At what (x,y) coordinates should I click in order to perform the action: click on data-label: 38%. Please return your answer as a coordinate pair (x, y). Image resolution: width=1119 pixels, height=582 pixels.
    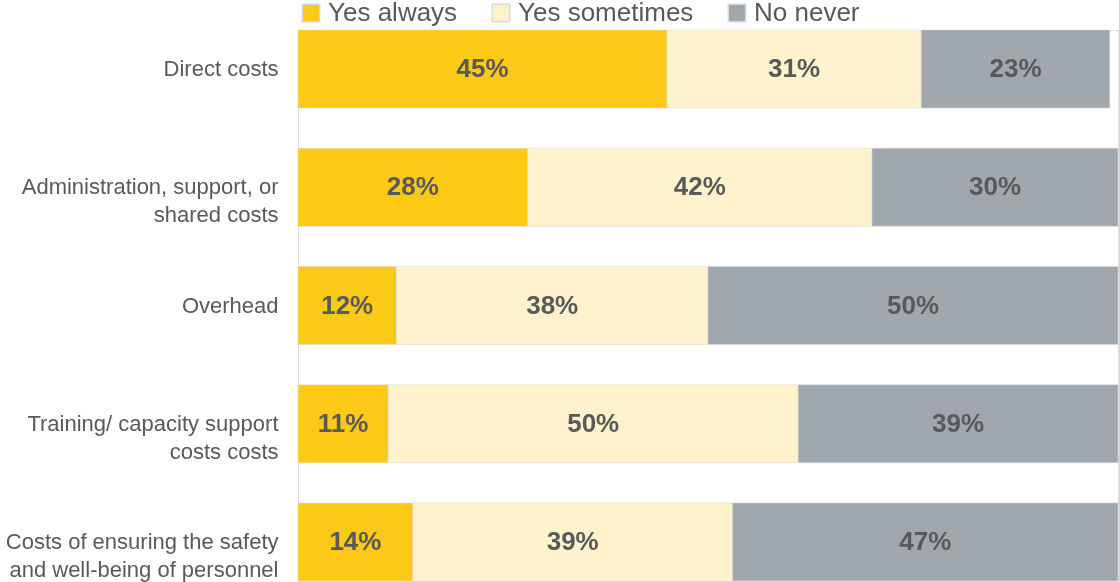
    Looking at the image, I should click on (552, 304).